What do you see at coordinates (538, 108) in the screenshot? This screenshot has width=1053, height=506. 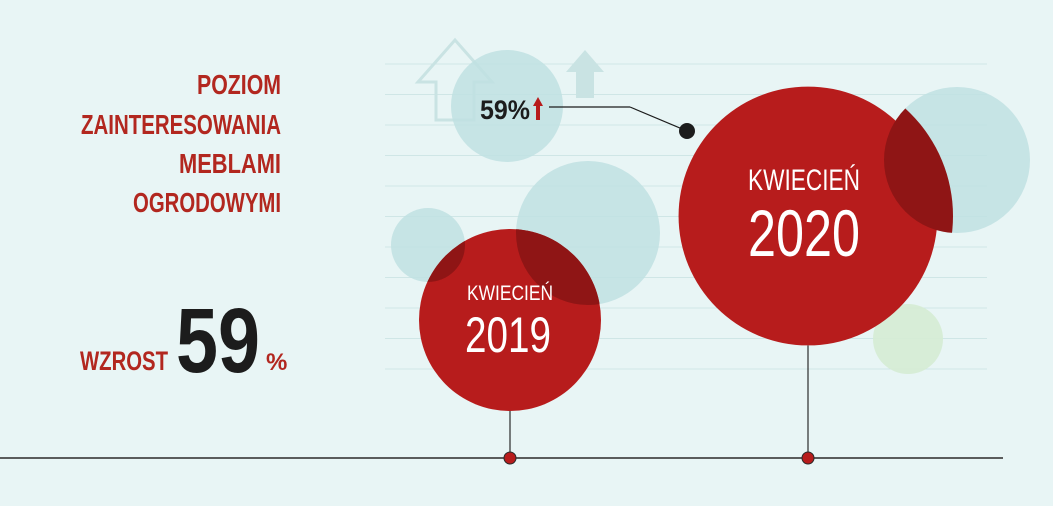 I see `arrow-up-red-icon` at bounding box center [538, 108].